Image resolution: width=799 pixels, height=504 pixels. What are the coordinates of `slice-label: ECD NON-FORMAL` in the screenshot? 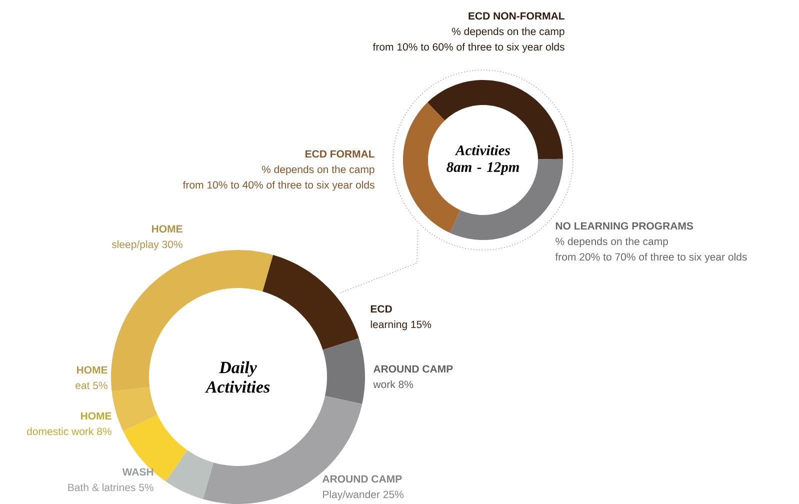 It's located at (516, 16).